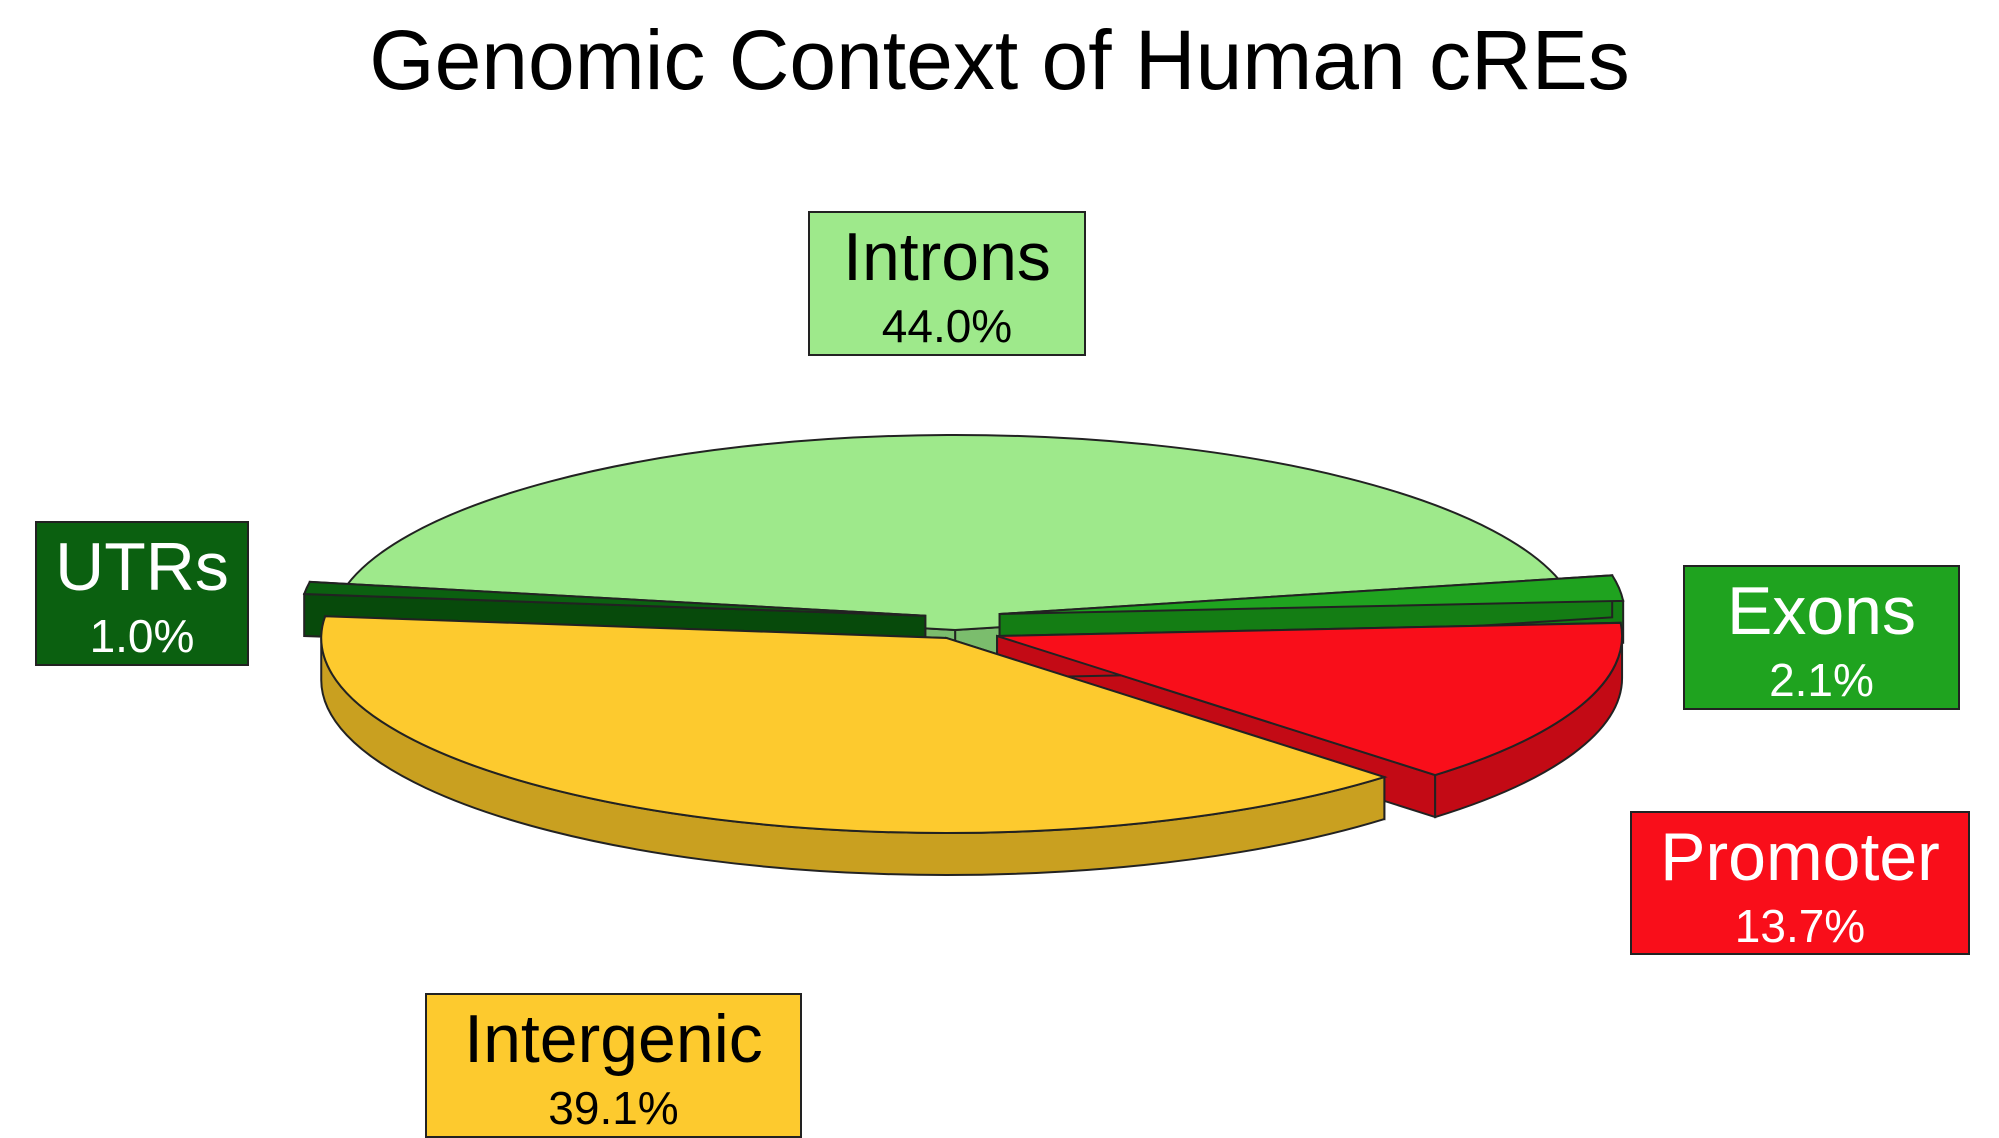  Describe the element at coordinates (614, 598) in the screenshot. I see `slice-utrs-top` at that location.